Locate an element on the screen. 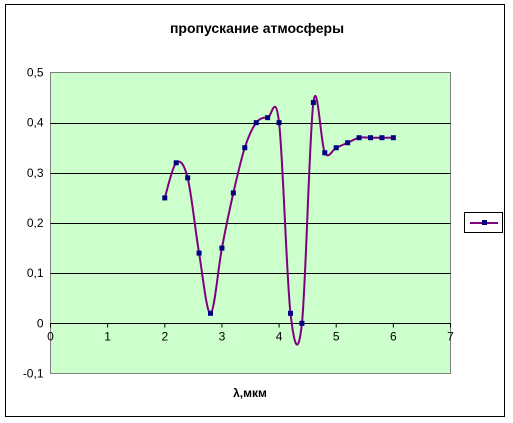  y-tick-label: 0 is located at coordinates (40, 323).